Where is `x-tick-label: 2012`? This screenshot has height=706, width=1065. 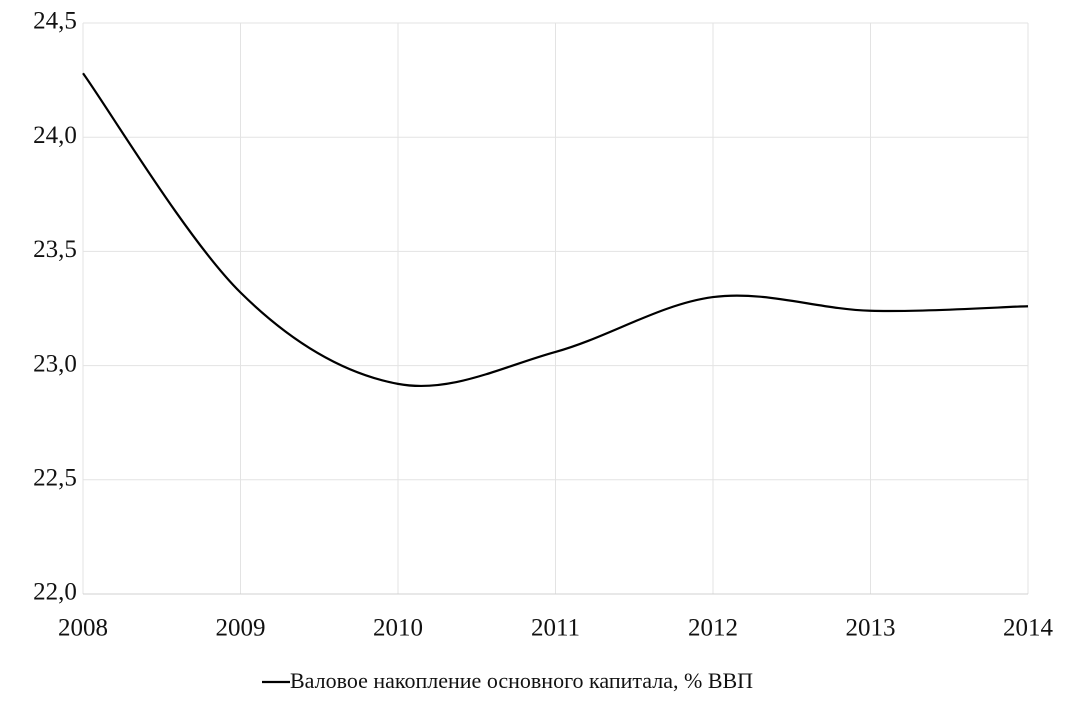 x-tick-label: 2012 is located at coordinates (713, 628).